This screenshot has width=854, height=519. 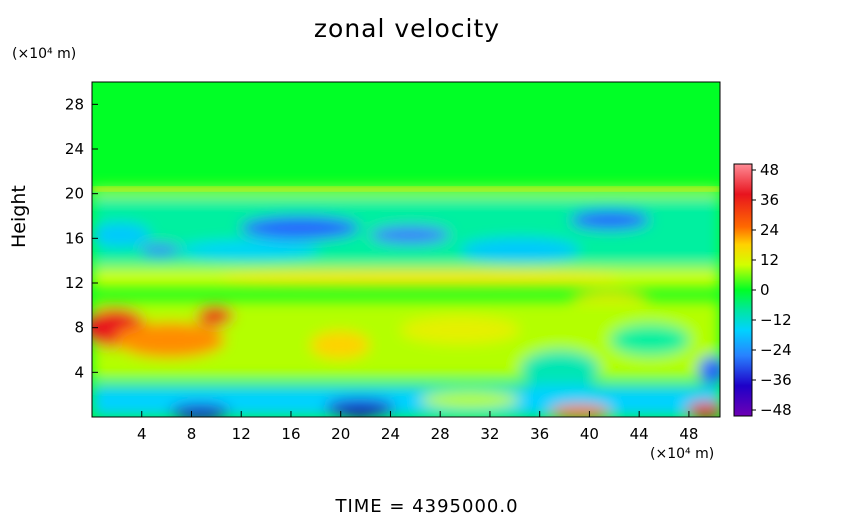 I want to click on x-tick-label: 12, so click(x=241, y=434).